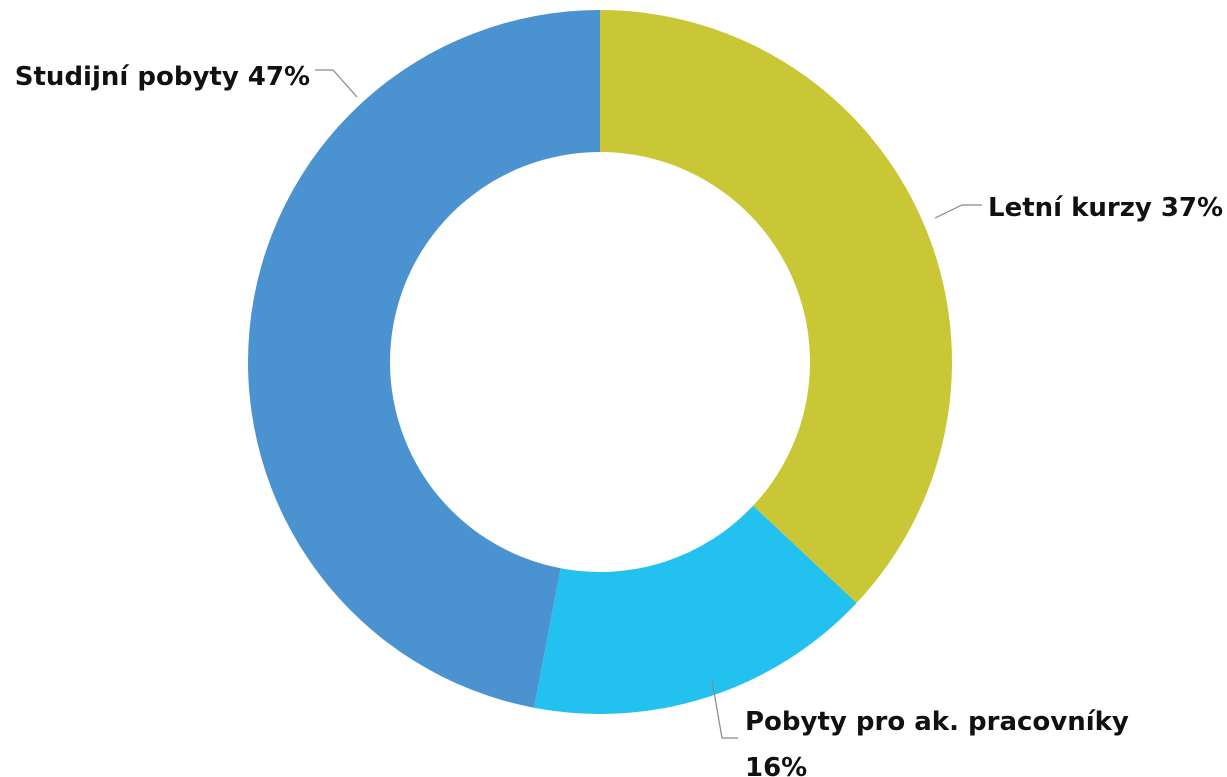 The image size is (1227, 777). What do you see at coordinates (1192, 208) in the screenshot?
I see `slice-value: 37%` at bounding box center [1192, 208].